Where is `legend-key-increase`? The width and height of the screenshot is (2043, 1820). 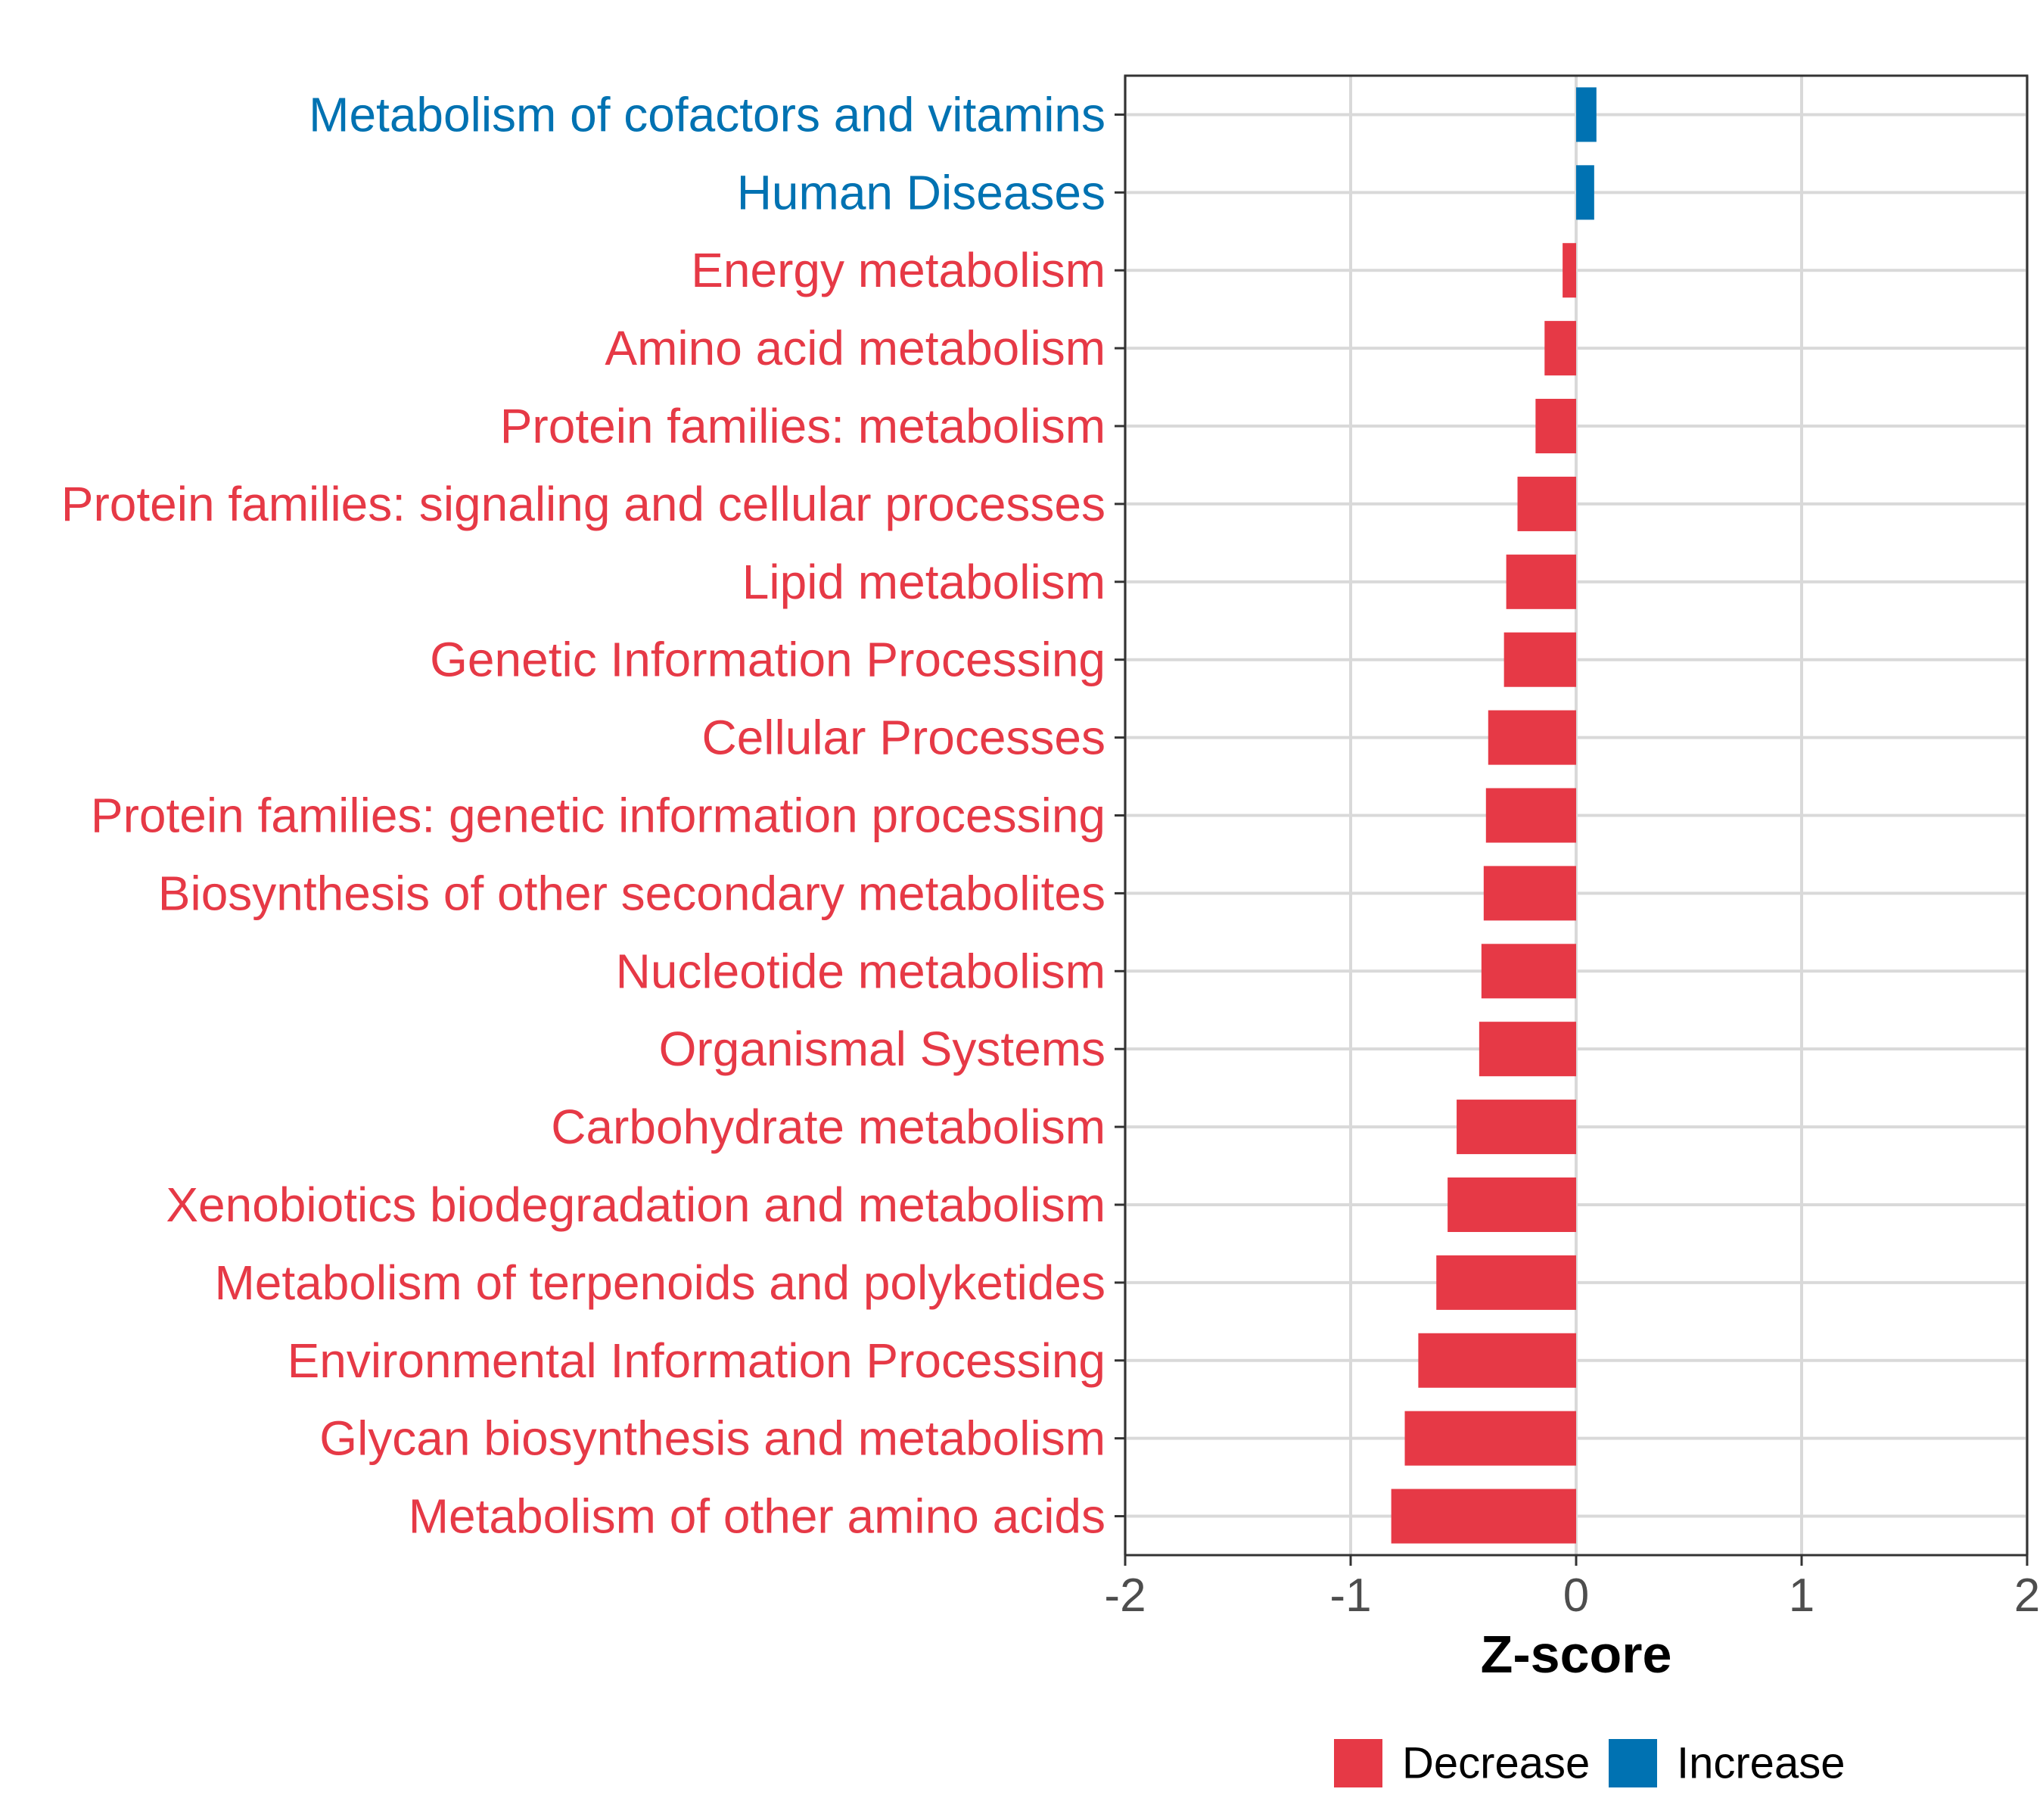
legend-key-increase is located at coordinates (1633, 1763).